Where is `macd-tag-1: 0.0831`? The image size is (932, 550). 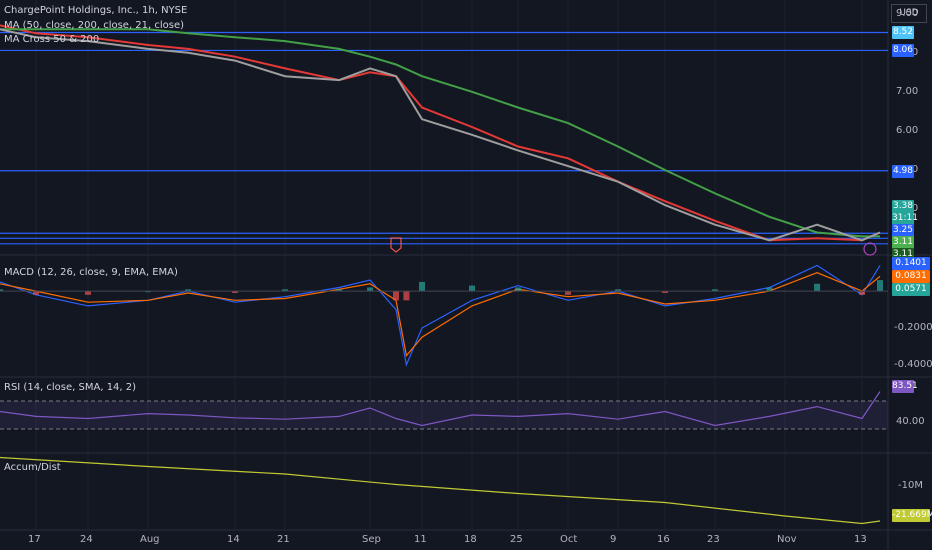
macd-tag-1: 0.0831 is located at coordinates (911, 276).